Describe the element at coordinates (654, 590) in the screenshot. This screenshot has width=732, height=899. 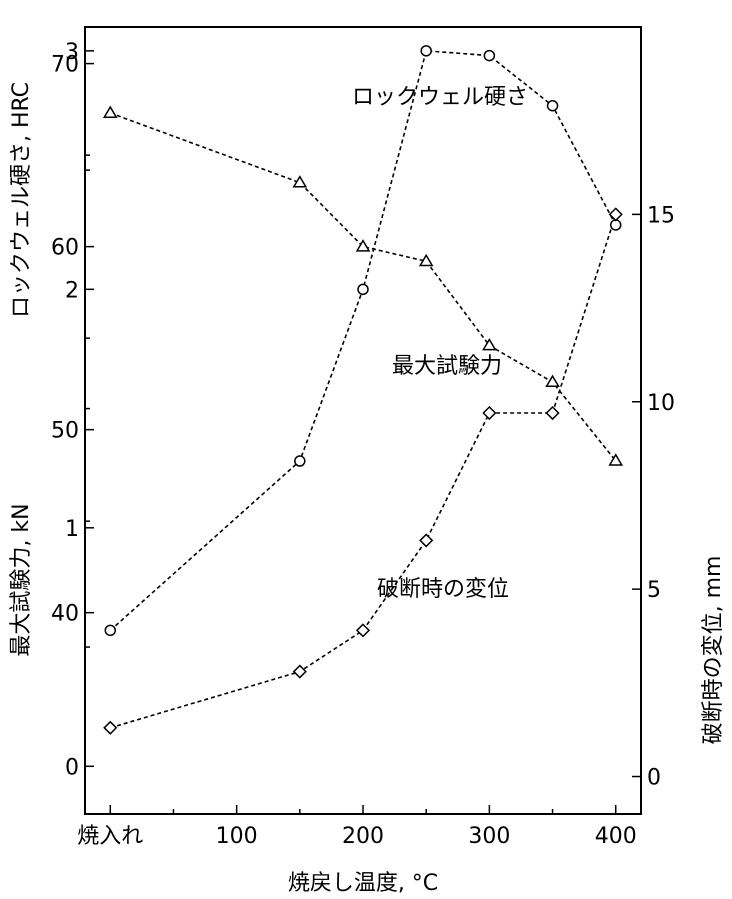
I see `displacement-tick-label: 5` at that location.